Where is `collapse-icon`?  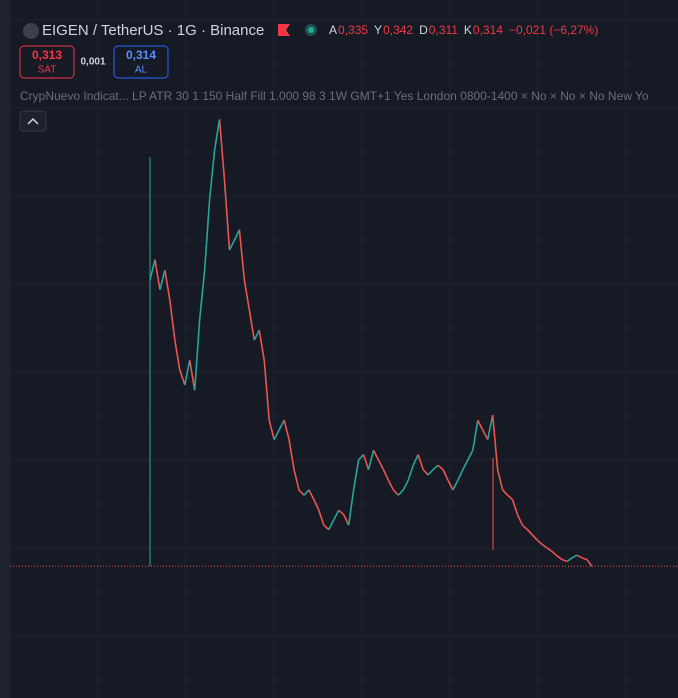
collapse-icon is located at coordinates (33, 121).